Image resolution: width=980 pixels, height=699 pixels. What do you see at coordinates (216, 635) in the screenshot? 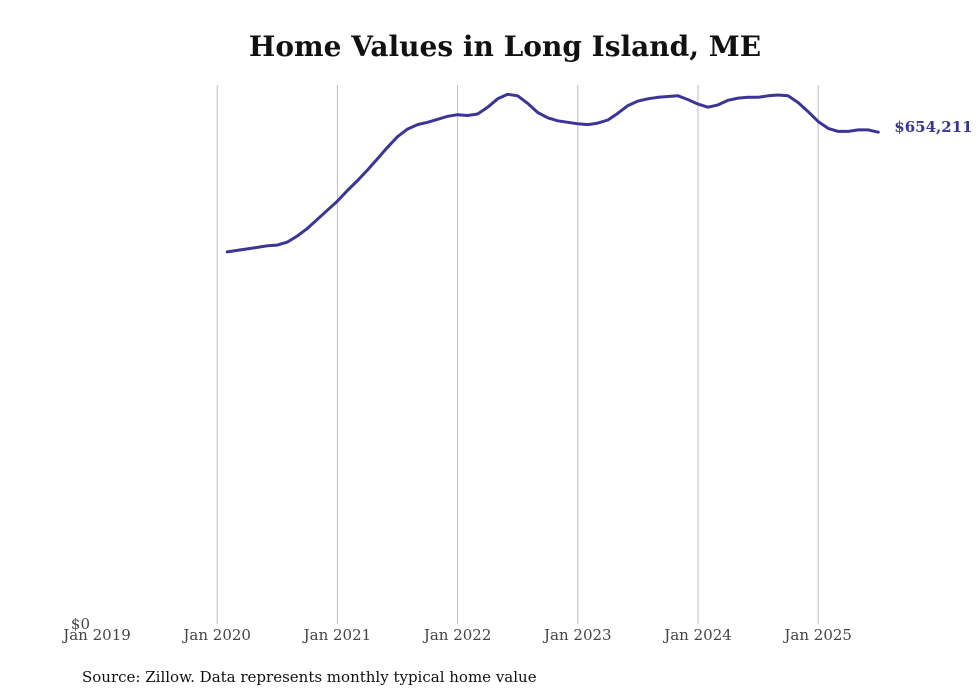
I see `x-tick-label: Jan 2020` at bounding box center [216, 635].